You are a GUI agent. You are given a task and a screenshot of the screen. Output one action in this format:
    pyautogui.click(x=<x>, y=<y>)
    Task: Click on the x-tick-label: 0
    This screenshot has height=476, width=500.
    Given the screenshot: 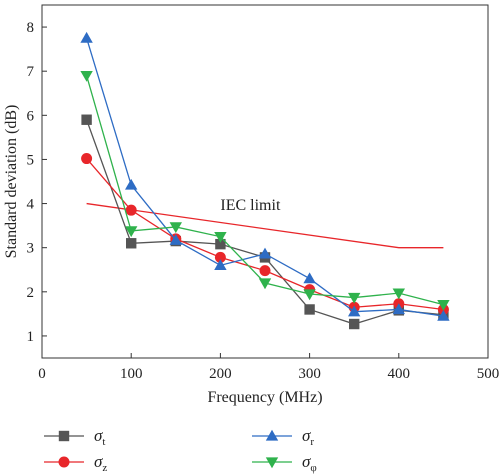 What is the action you would take?
    pyautogui.click(x=42, y=374)
    